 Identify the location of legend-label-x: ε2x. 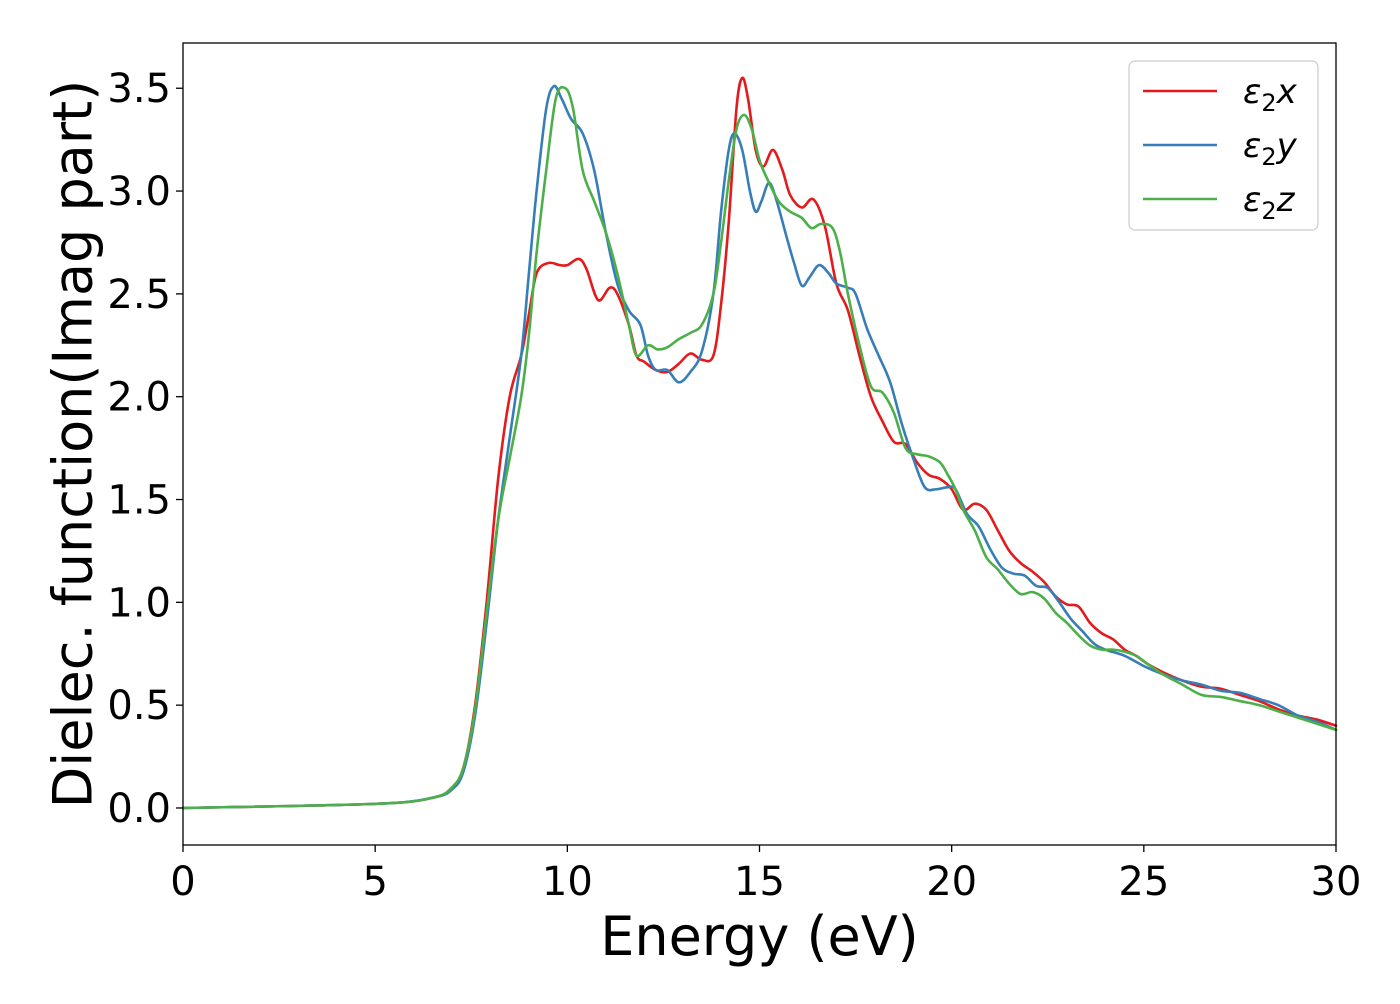
(1270, 94).